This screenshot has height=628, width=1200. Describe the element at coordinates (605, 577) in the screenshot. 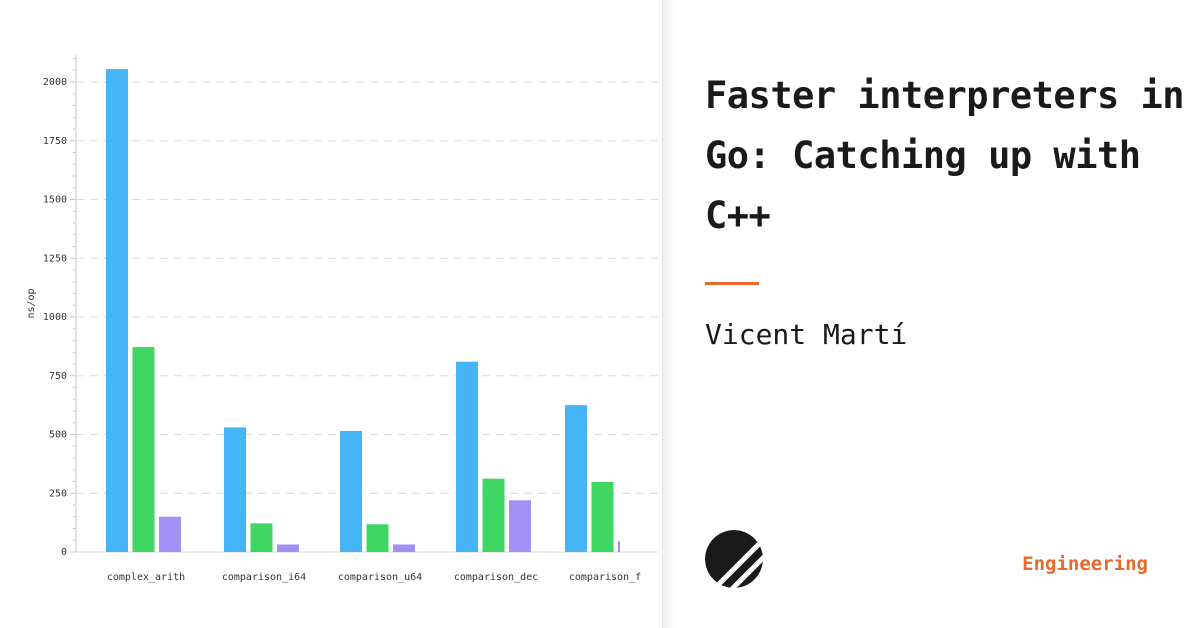

I see `x-tick-label: comparison_f` at that location.